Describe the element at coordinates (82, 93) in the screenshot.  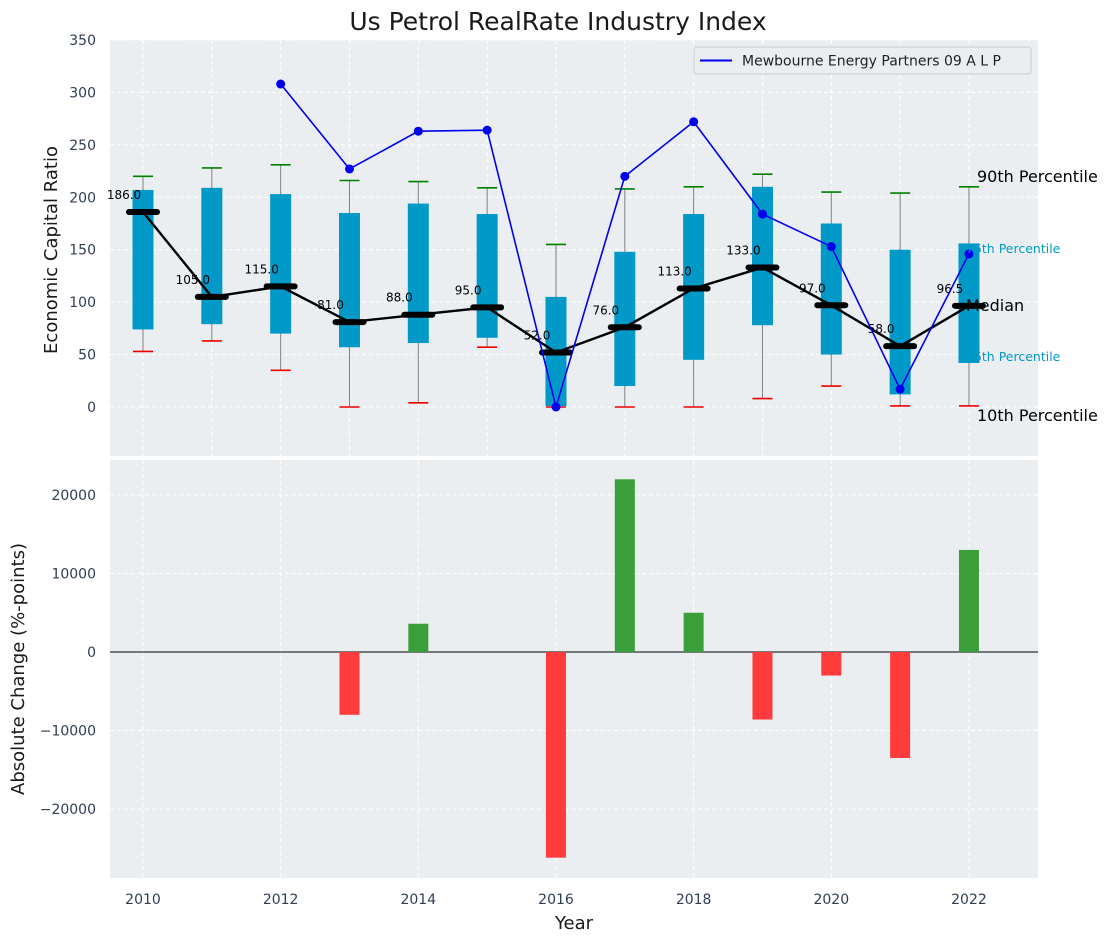
I see `top-y-tick-label: 300` at that location.